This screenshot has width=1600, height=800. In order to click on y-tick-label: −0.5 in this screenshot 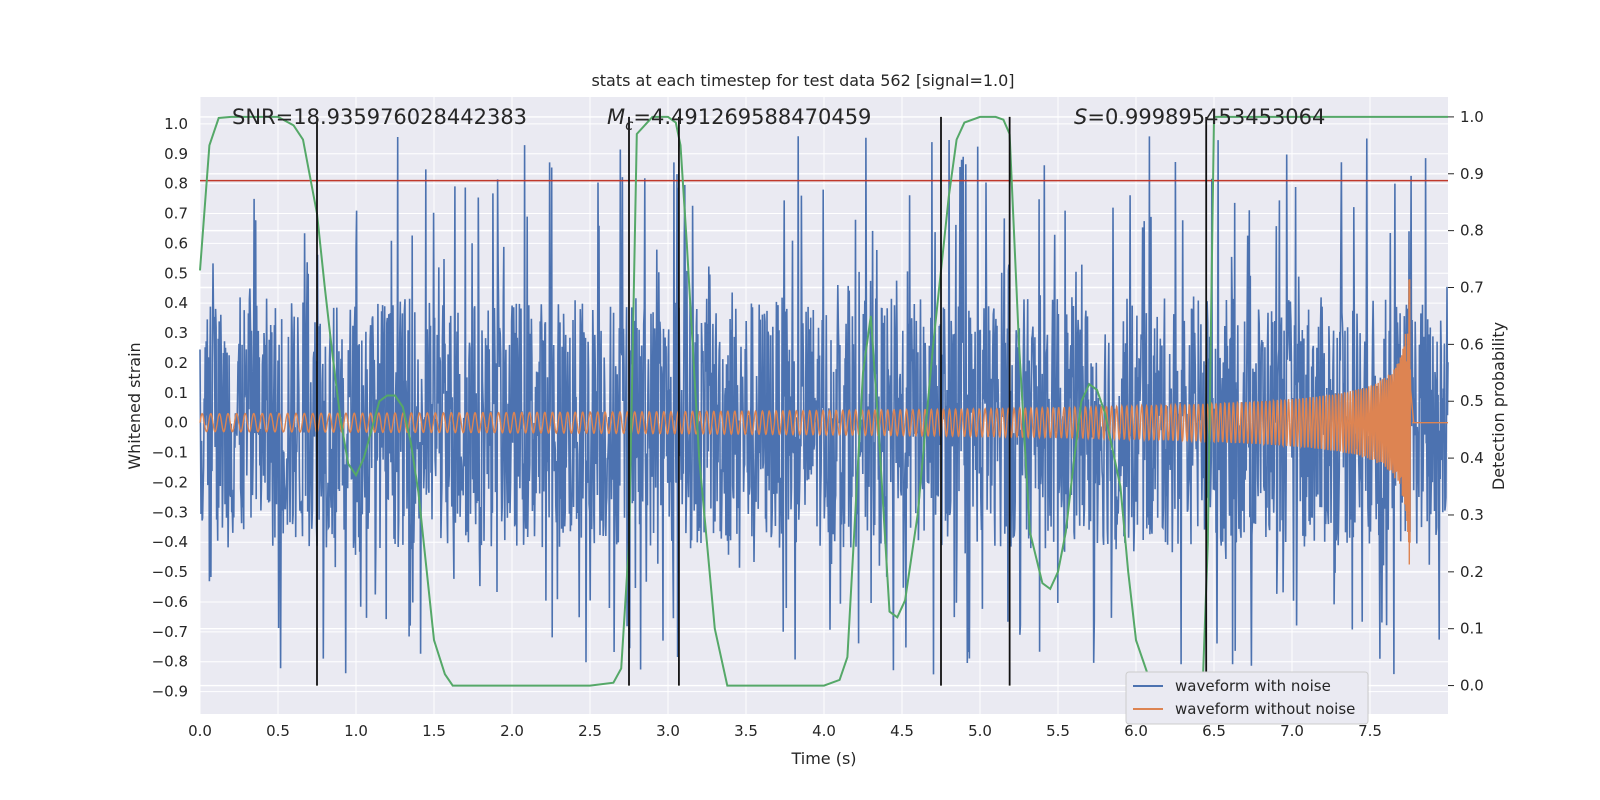, I will do `click(170, 572)`.